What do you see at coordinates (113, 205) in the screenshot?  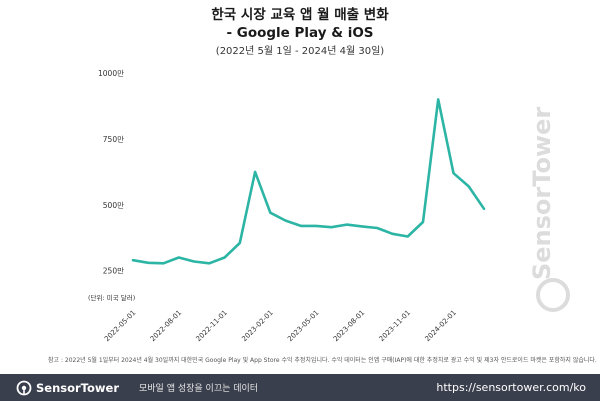 I see `y-tick-label: 500만` at bounding box center [113, 205].